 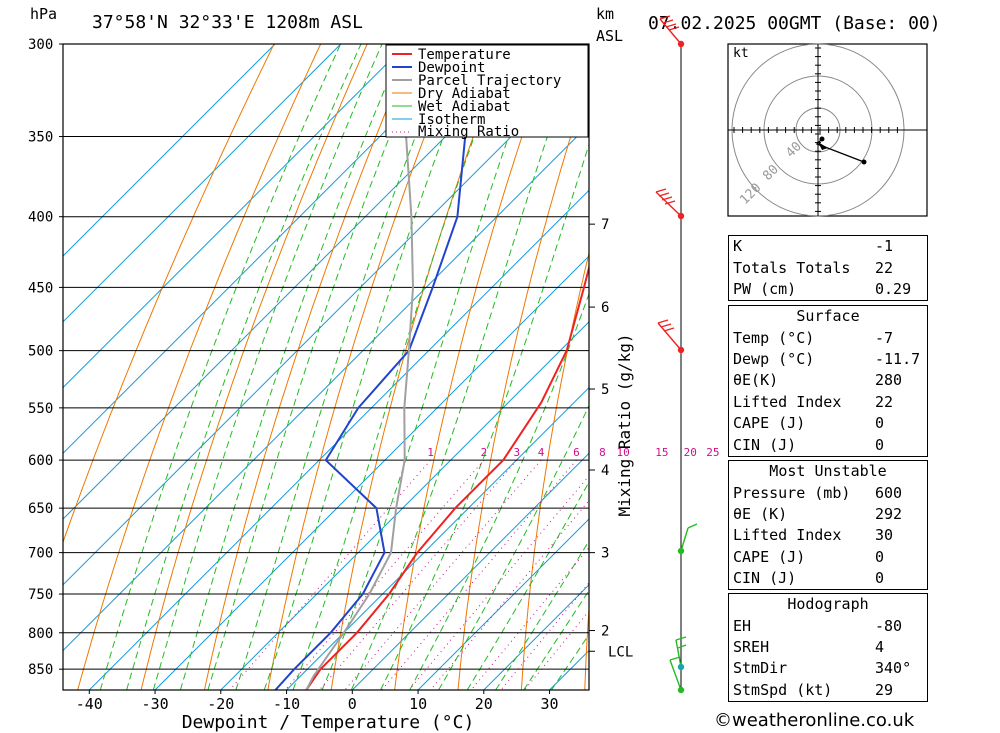 What do you see at coordinates (227, 22) in the screenshot?
I see `location-title: 37°58'N 32°33'E 1208m ASL` at bounding box center [227, 22].